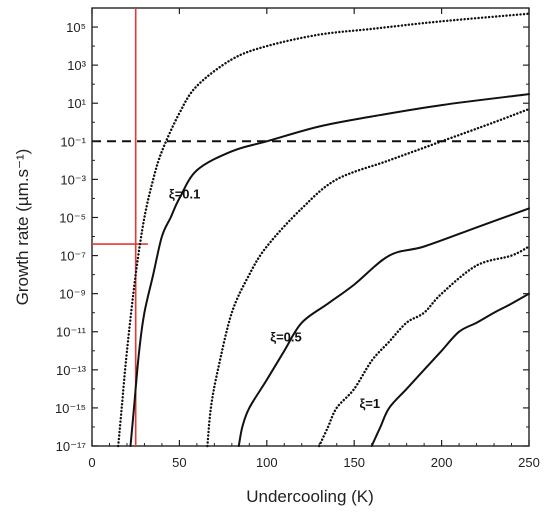  What do you see at coordinates (73, 141) in the screenshot?
I see `y-tick-label--1: 10⁻¹` at bounding box center [73, 141].